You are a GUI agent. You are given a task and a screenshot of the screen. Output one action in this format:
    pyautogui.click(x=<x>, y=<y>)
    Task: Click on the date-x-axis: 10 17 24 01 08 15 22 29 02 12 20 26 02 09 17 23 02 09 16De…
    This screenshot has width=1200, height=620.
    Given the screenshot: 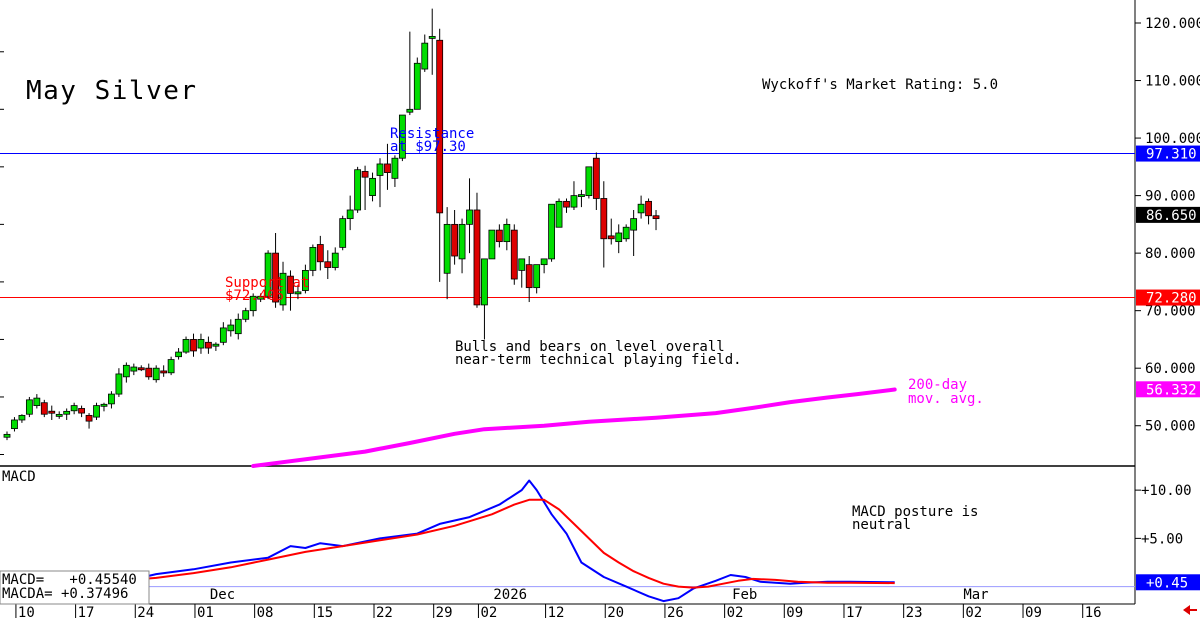 What is the action you would take?
    pyautogui.click(x=558, y=603)
    